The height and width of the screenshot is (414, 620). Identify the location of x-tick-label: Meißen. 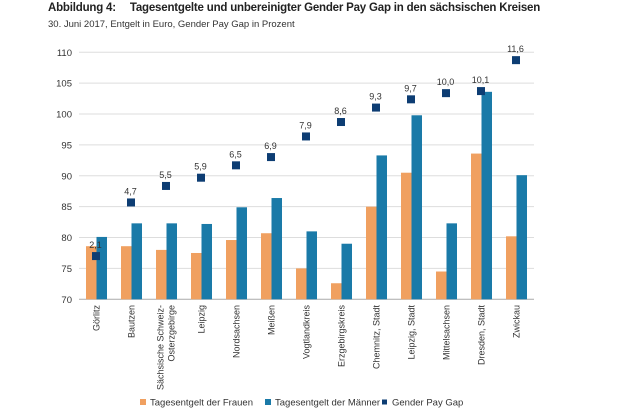
(272, 320).